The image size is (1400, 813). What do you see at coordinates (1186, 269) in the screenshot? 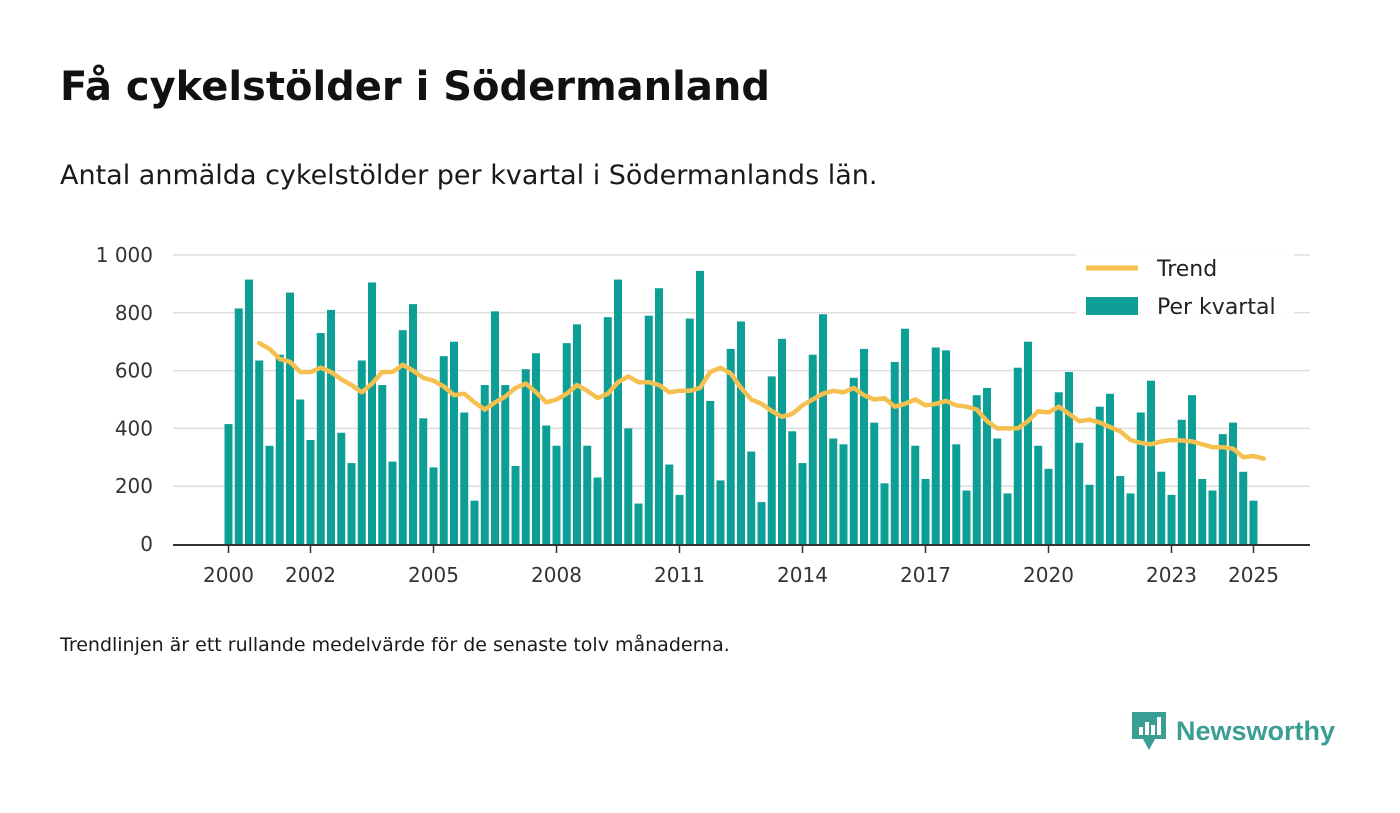
I see `legend-trend-label: Trend` at bounding box center [1186, 269].